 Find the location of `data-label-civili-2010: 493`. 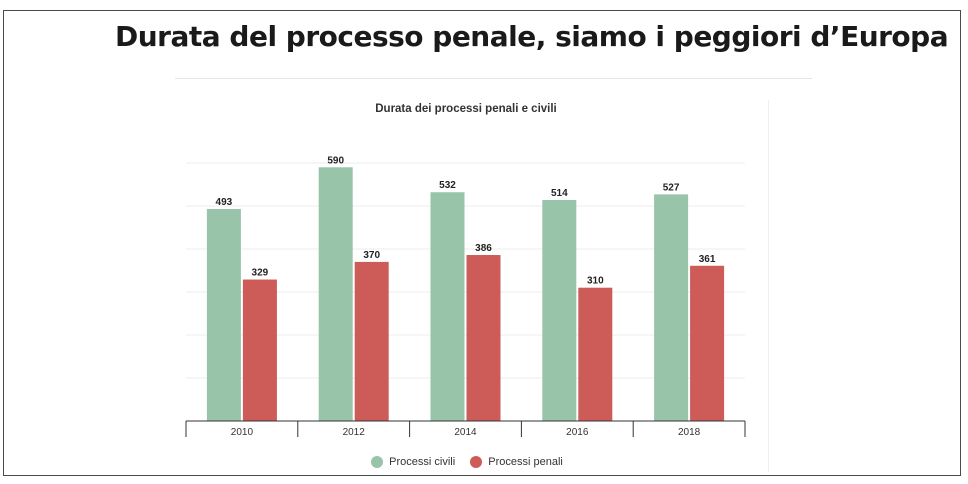

data-label-civili-2010: 493 is located at coordinates (224, 202).